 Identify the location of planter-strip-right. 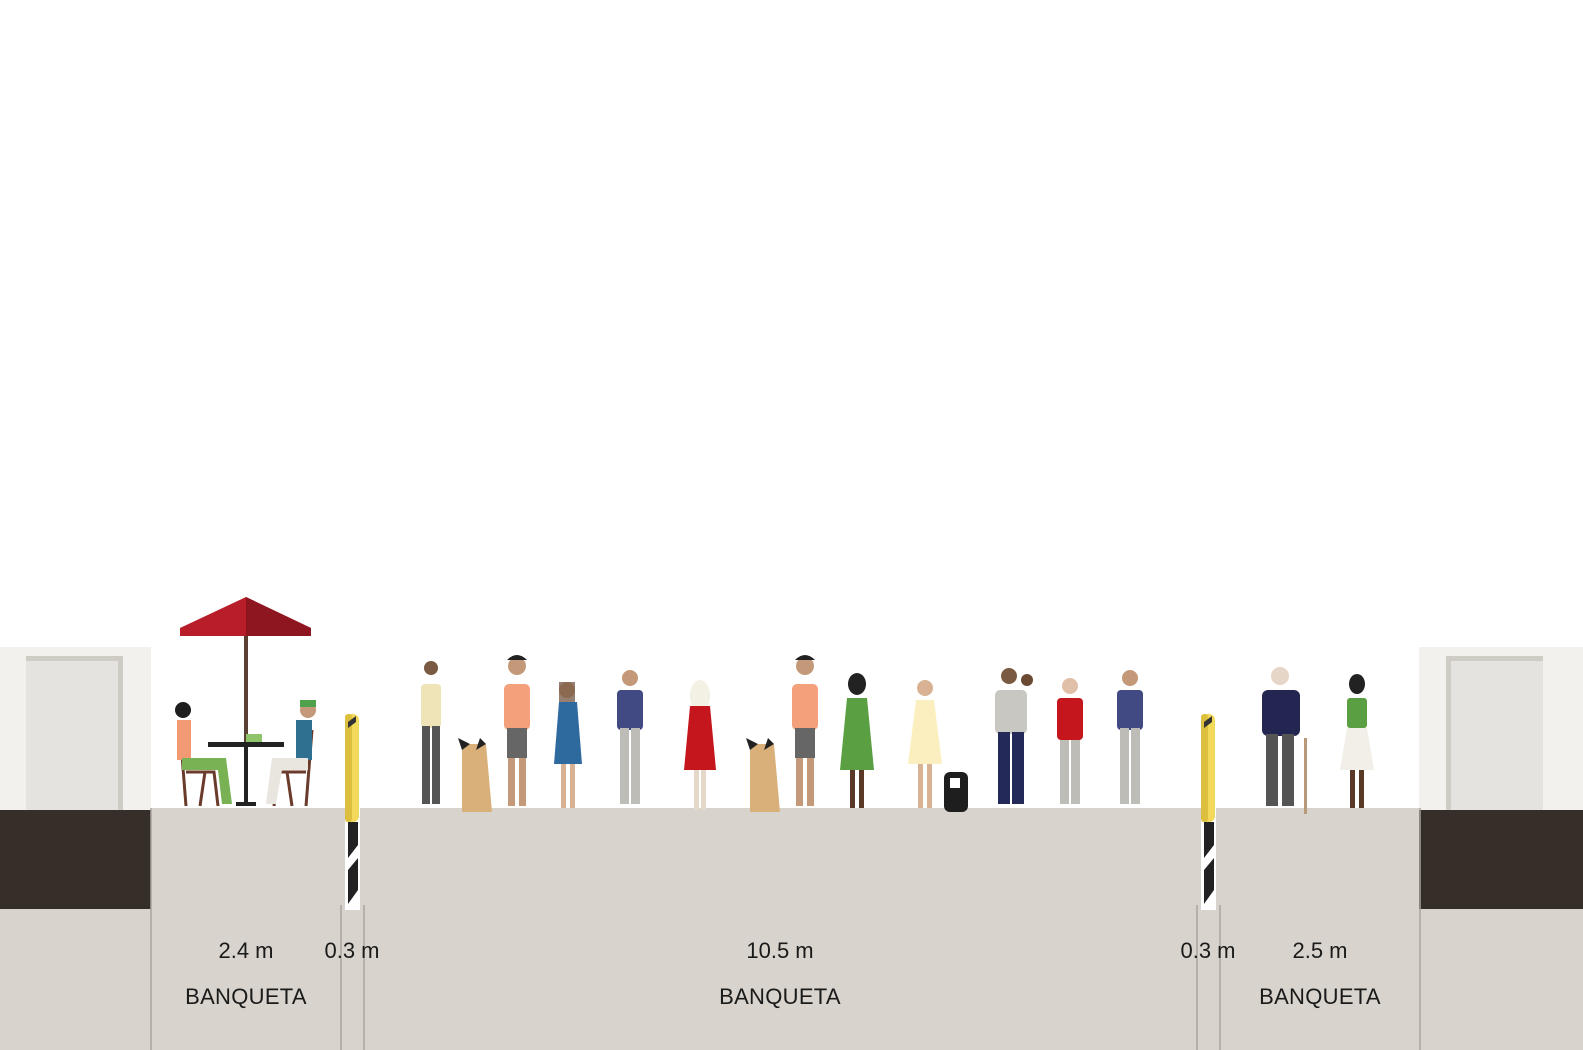
(1208, 859).